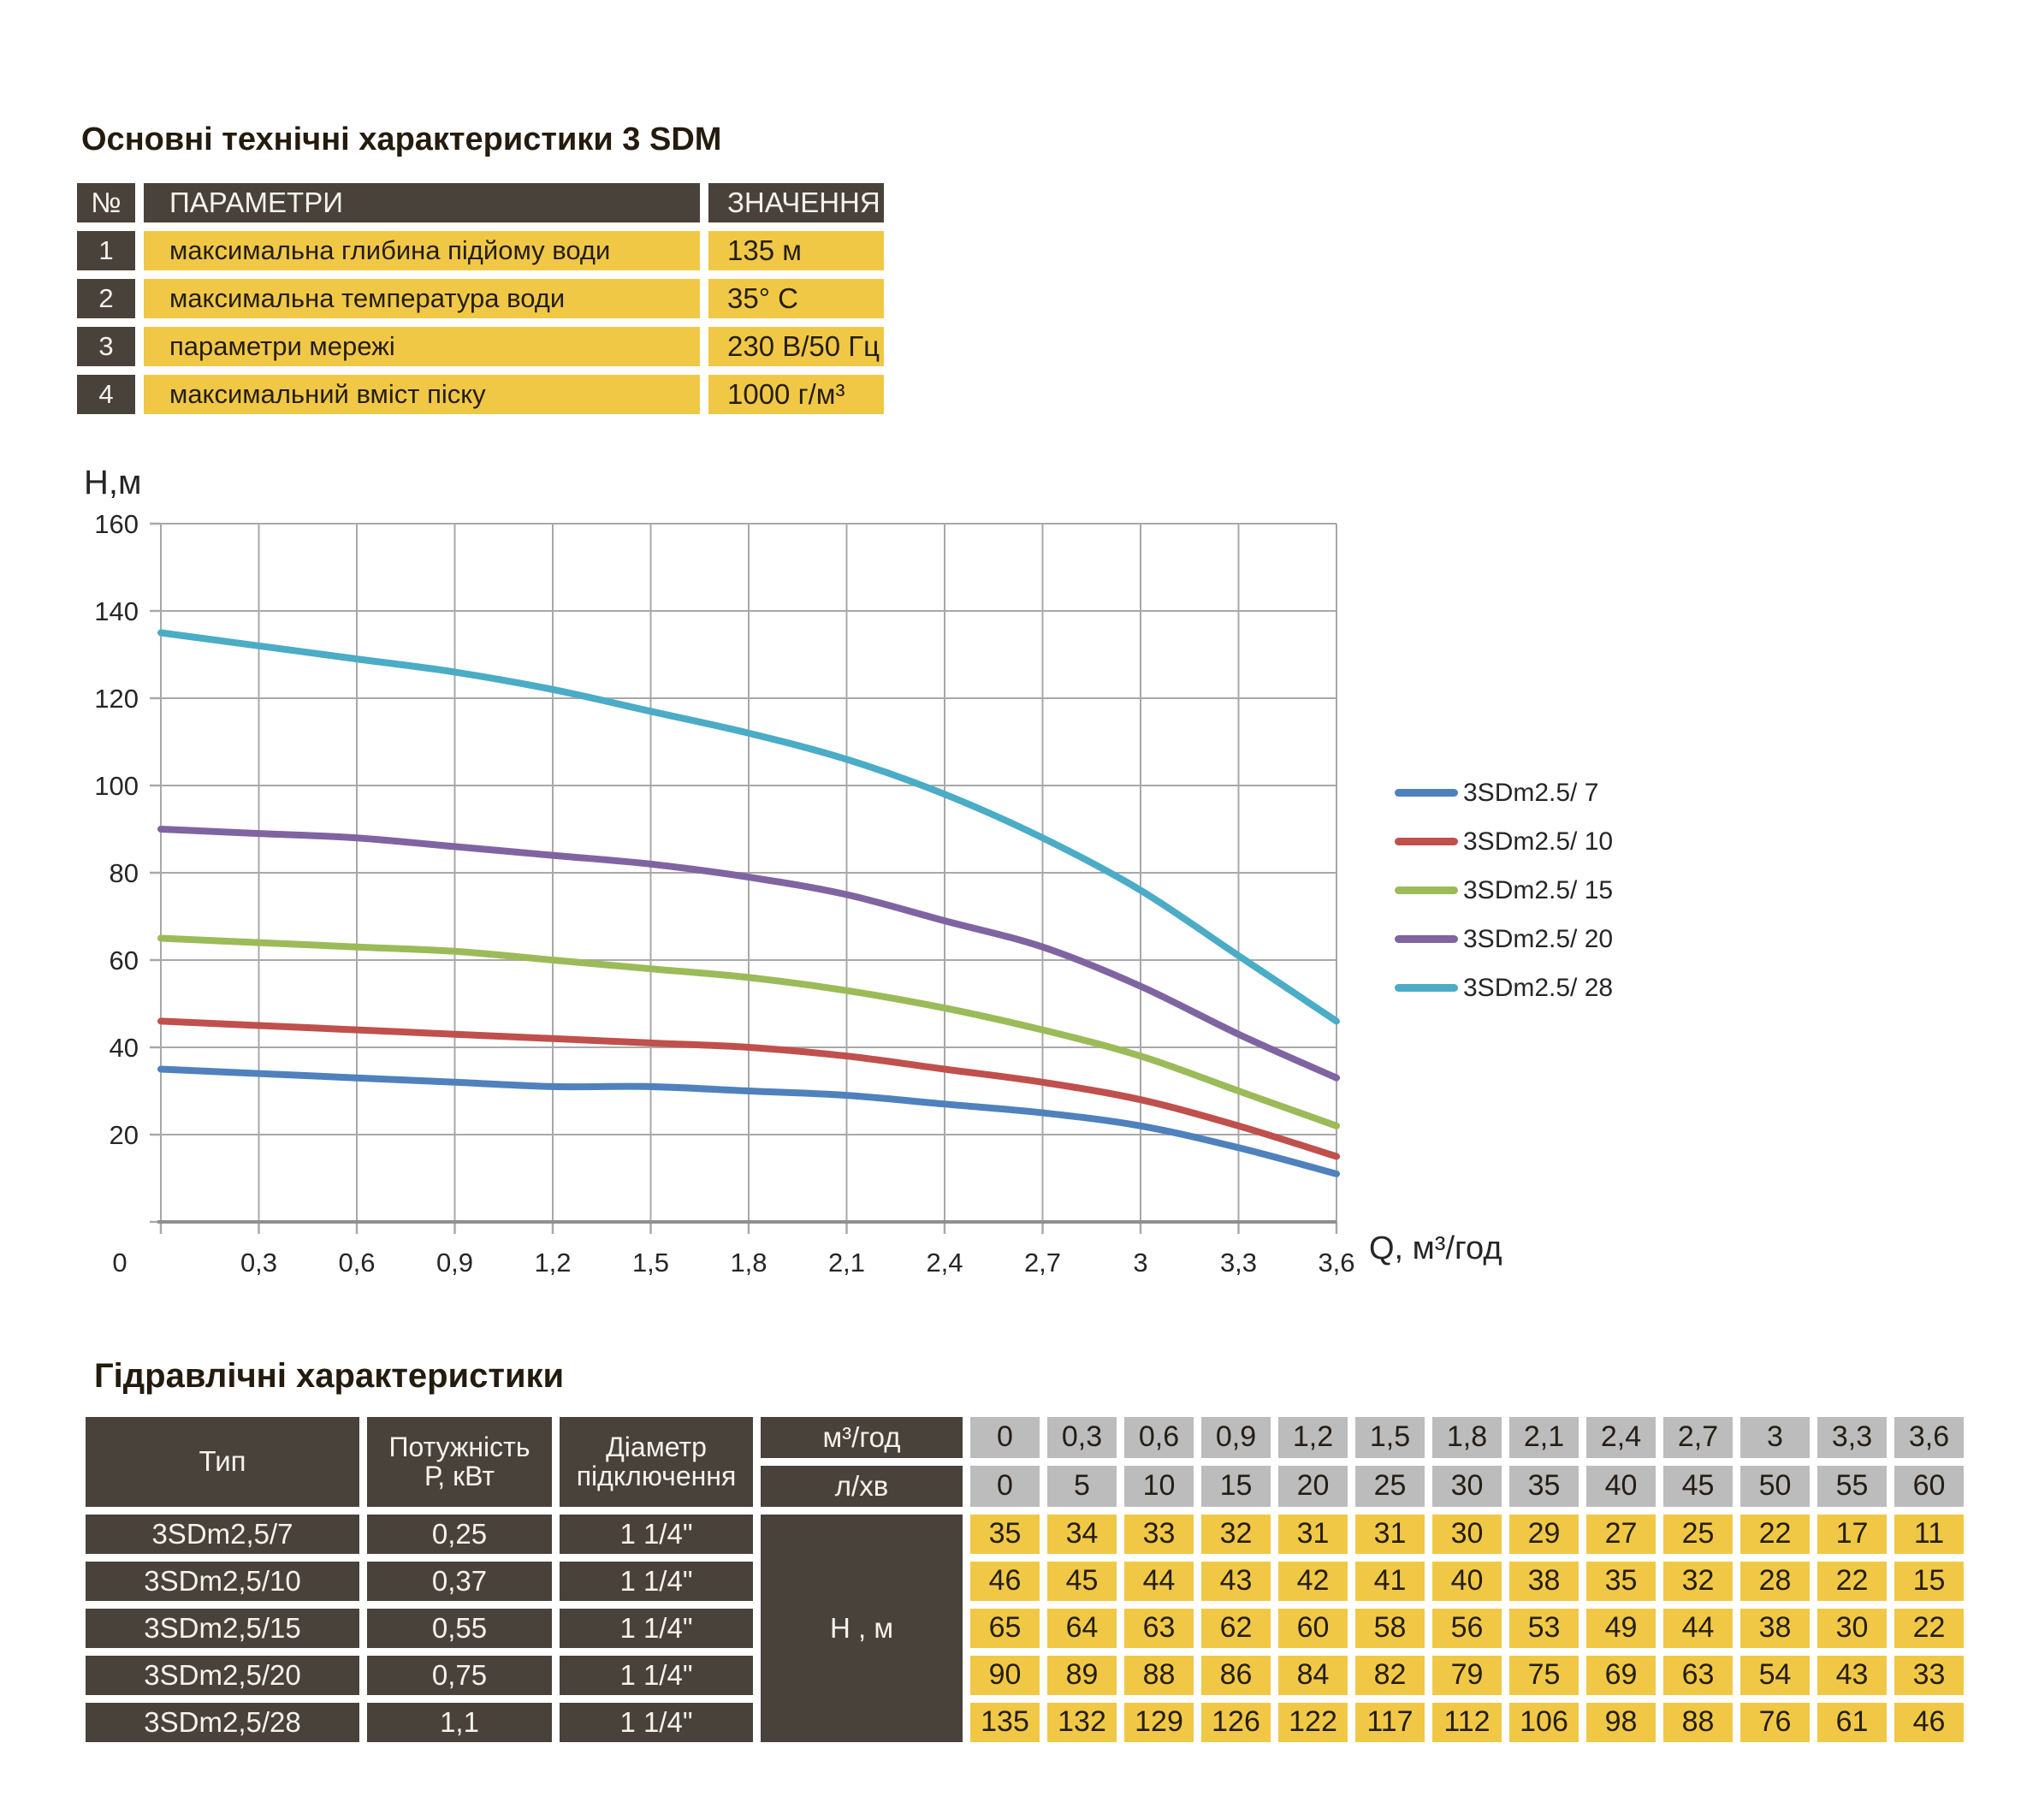  Describe the element at coordinates (1390, 1437) in the screenshot. I see `flow-m3h-cell: 1,5` at that location.